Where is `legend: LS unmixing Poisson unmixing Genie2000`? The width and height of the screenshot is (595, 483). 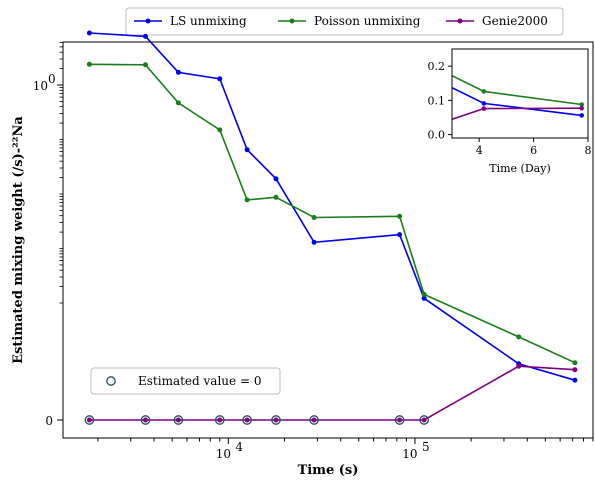
legend: LS unmixing Poisson unmixing Genie2000 is located at coordinates (344, 21).